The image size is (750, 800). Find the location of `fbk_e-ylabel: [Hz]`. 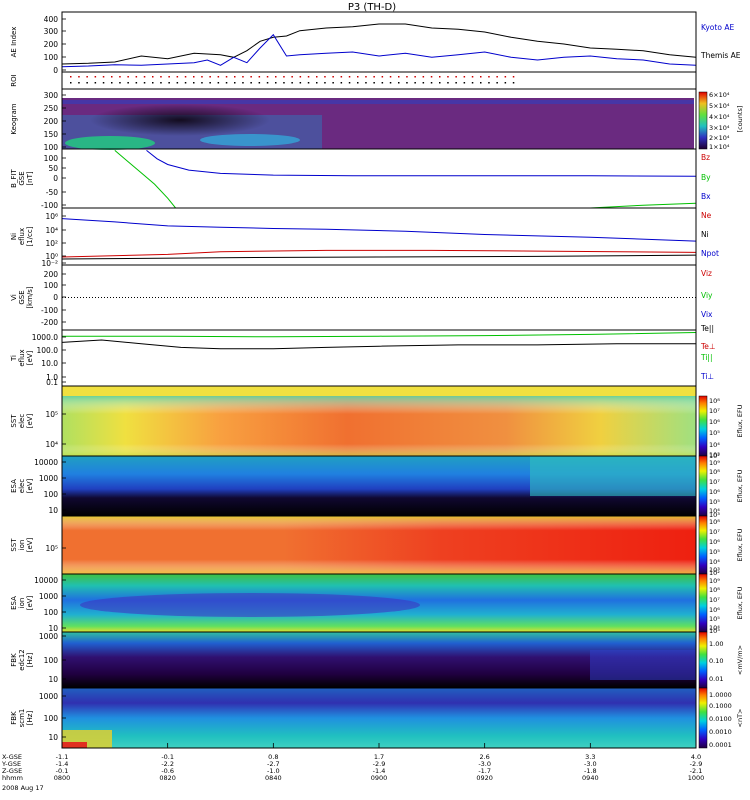

fbk_e-ylabel: [Hz] is located at coordinates (30, 660).